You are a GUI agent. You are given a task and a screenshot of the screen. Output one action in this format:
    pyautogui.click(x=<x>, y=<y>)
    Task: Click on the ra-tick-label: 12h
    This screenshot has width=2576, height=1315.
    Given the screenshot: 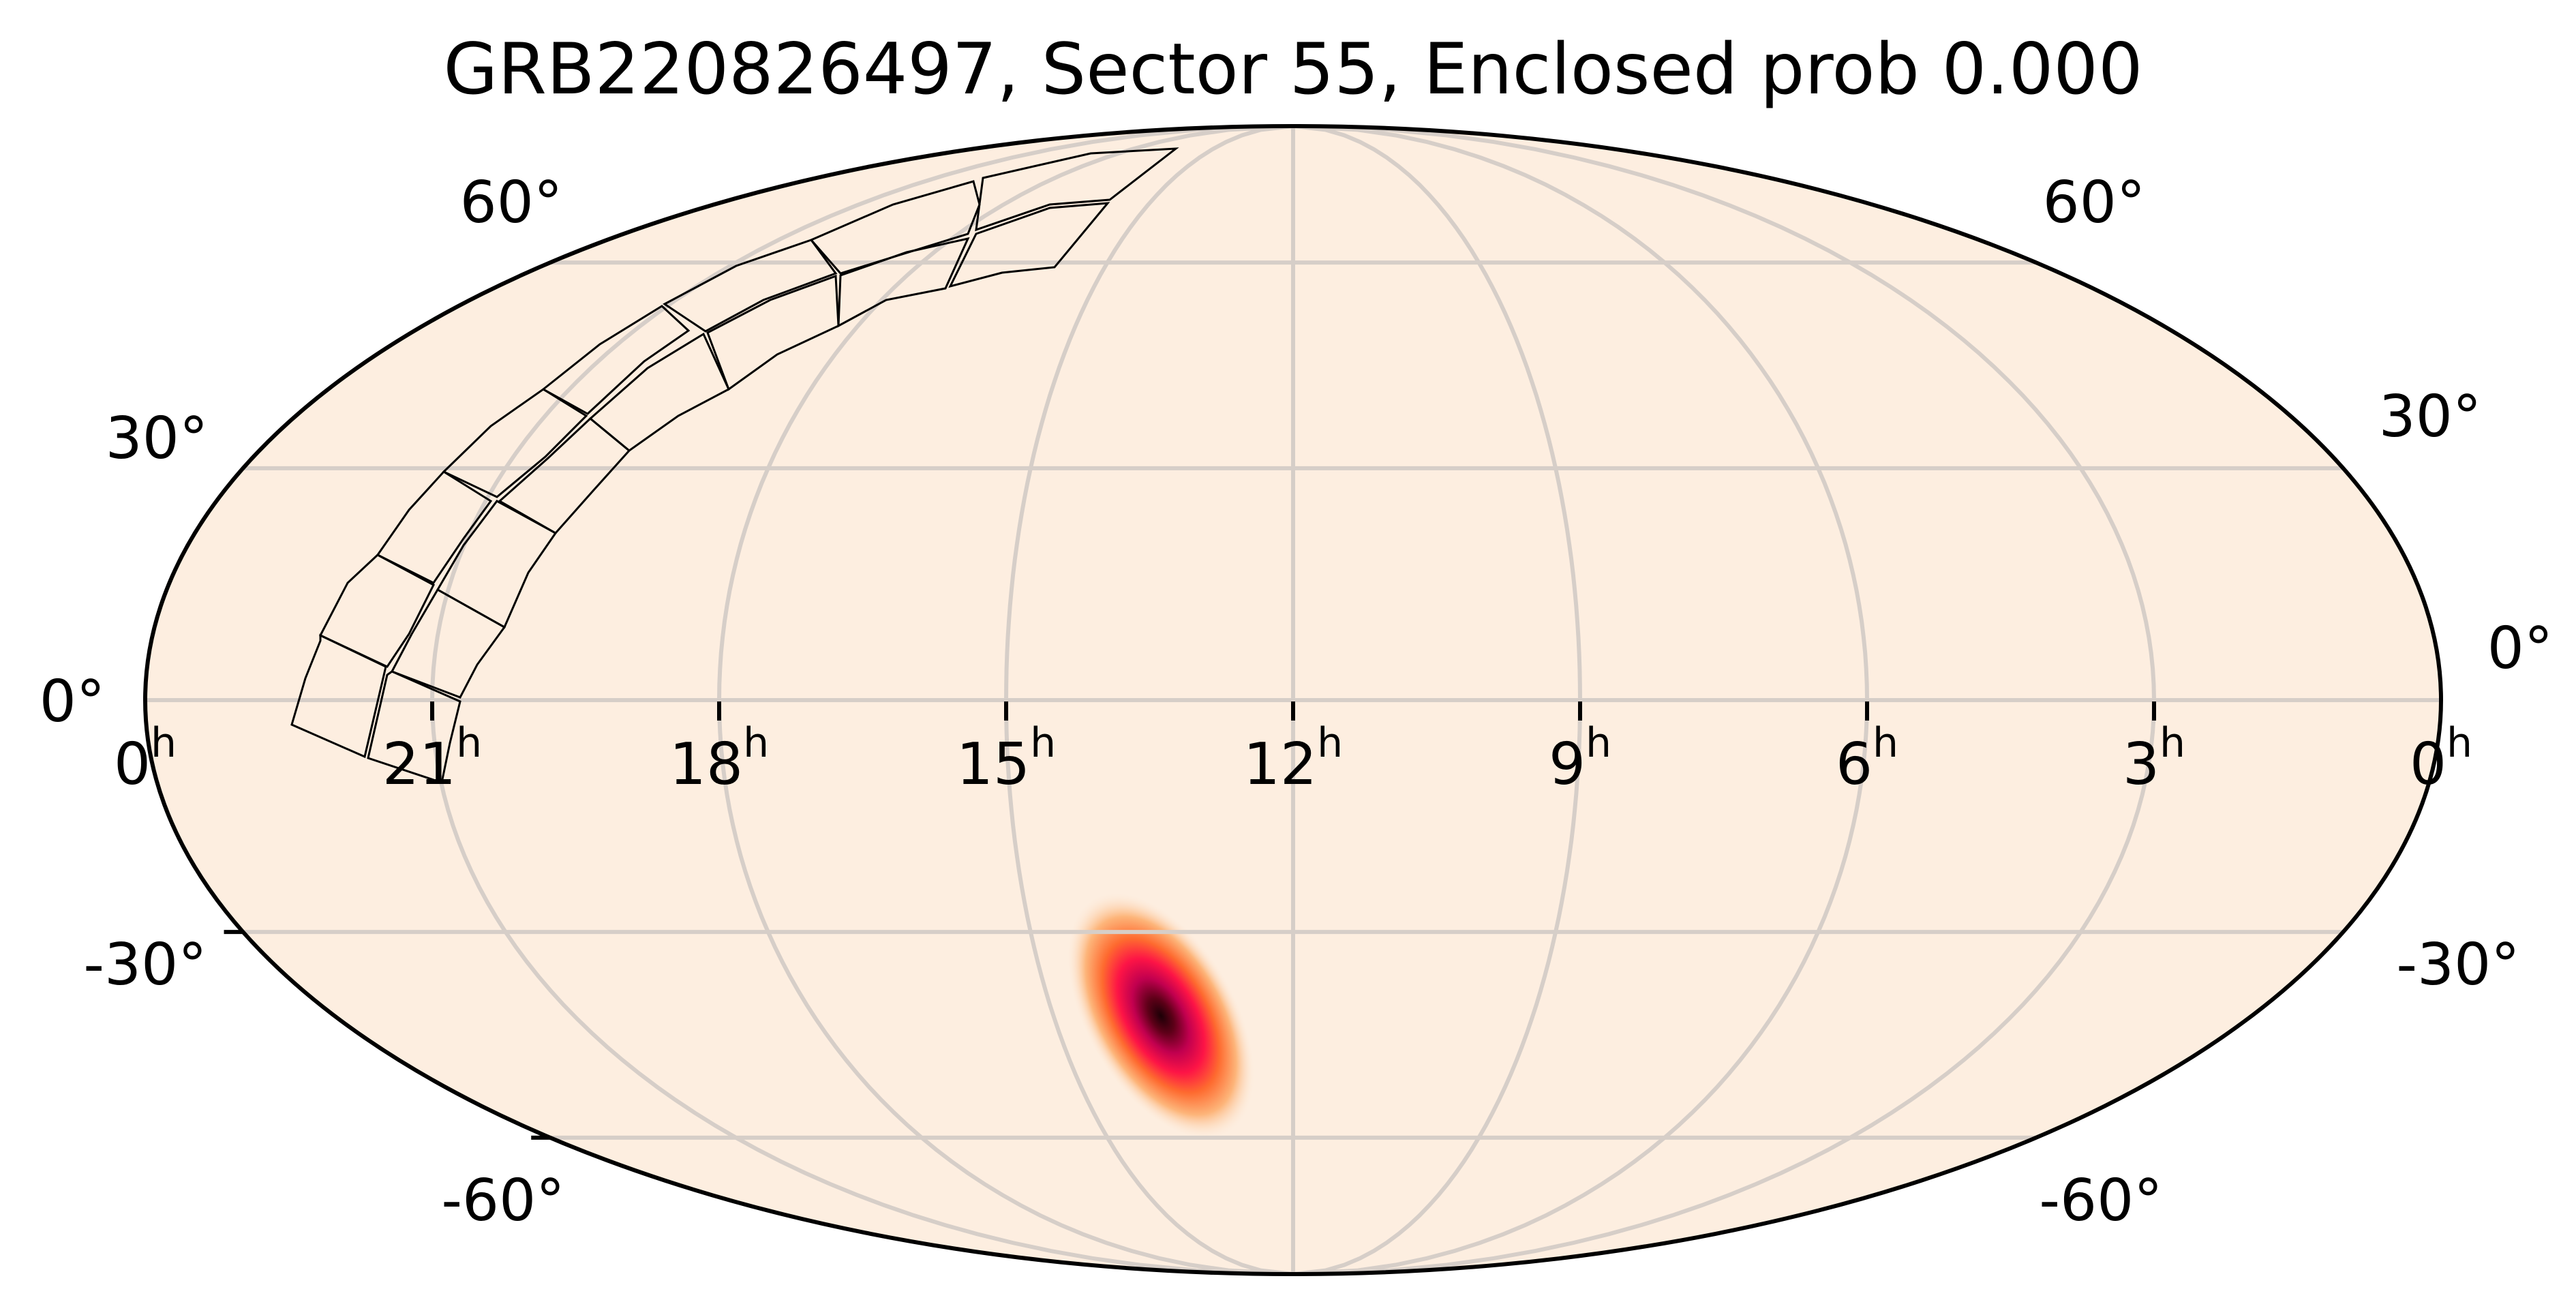 What is the action you would take?
    pyautogui.click(x=1293, y=758)
    